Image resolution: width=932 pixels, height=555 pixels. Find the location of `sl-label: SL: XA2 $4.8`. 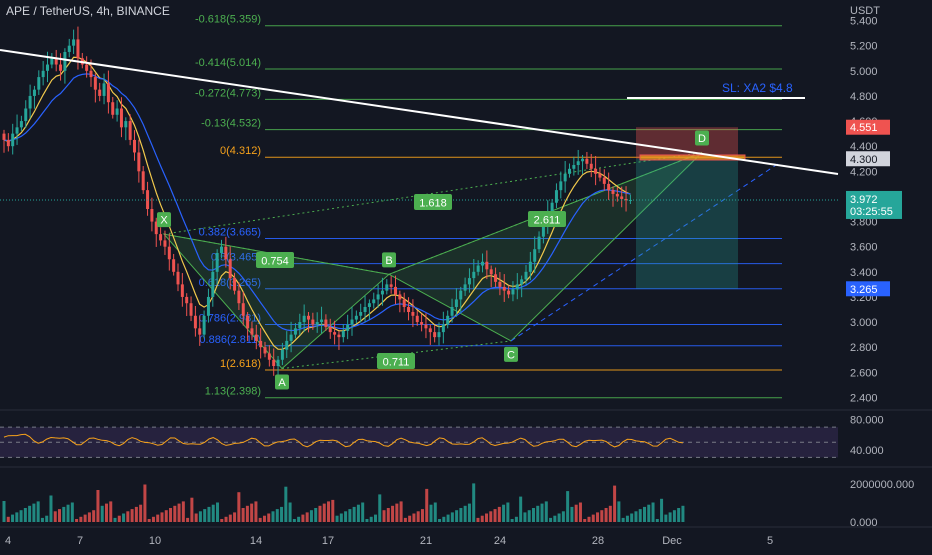

sl-label: SL: XA2 $4.8 is located at coordinates (757, 88).